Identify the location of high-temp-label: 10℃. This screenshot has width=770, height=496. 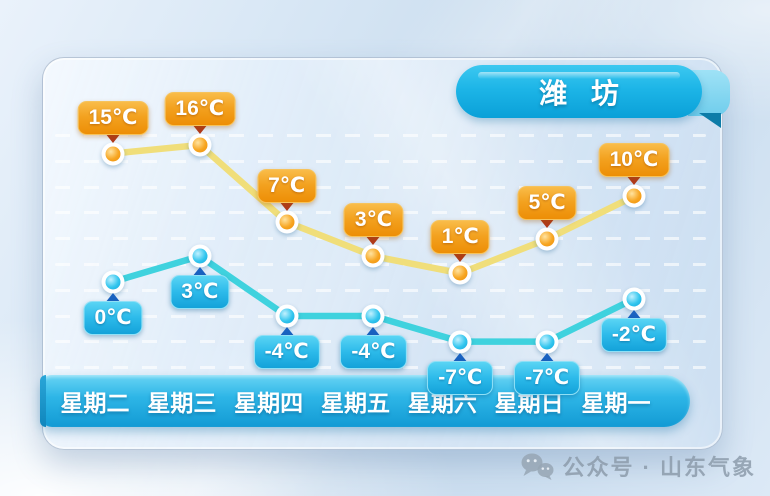
(634, 160).